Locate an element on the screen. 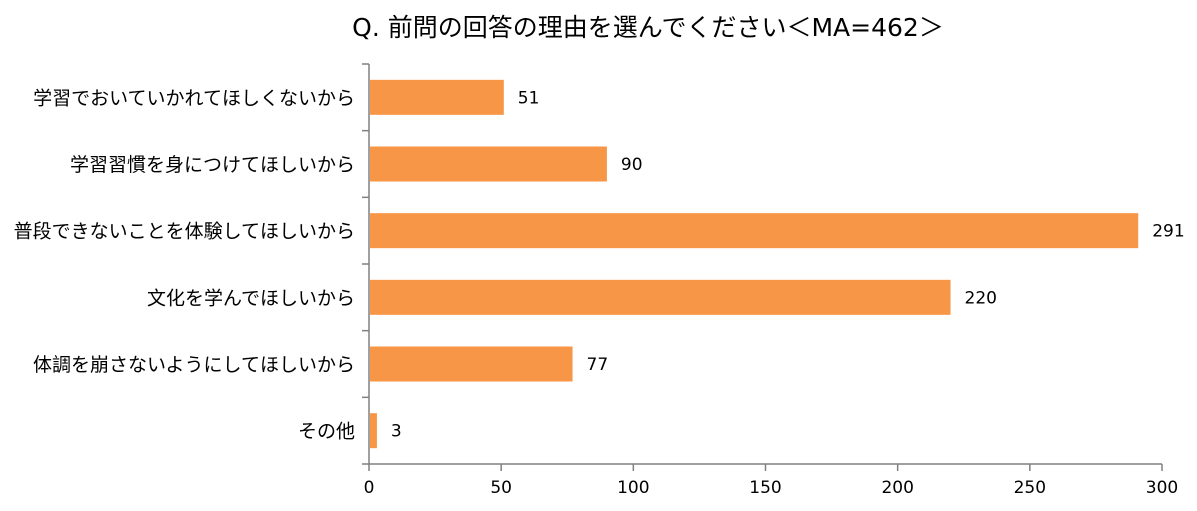  data-label: 51 is located at coordinates (529, 98).